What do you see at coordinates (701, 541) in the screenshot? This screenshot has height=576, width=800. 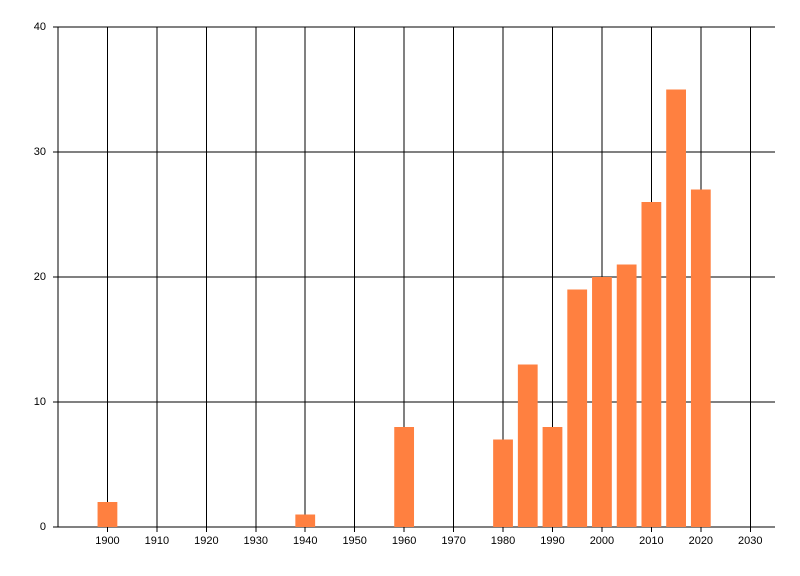 I see `x-tick-label: 2020` at bounding box center [701, 541].